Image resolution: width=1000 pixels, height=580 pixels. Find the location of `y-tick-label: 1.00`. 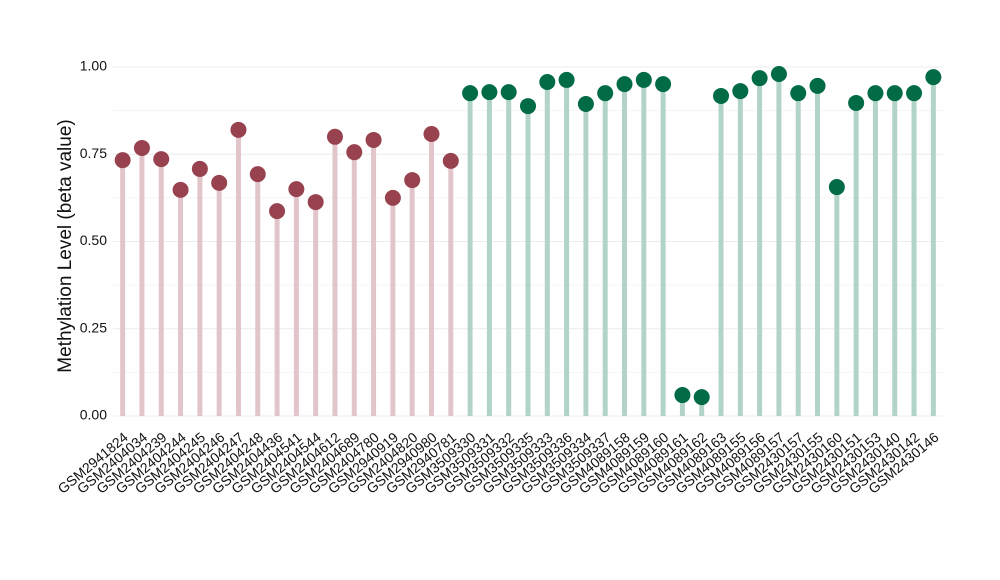

y-tick-label: 1.00 is located at coordinates (93, 66).